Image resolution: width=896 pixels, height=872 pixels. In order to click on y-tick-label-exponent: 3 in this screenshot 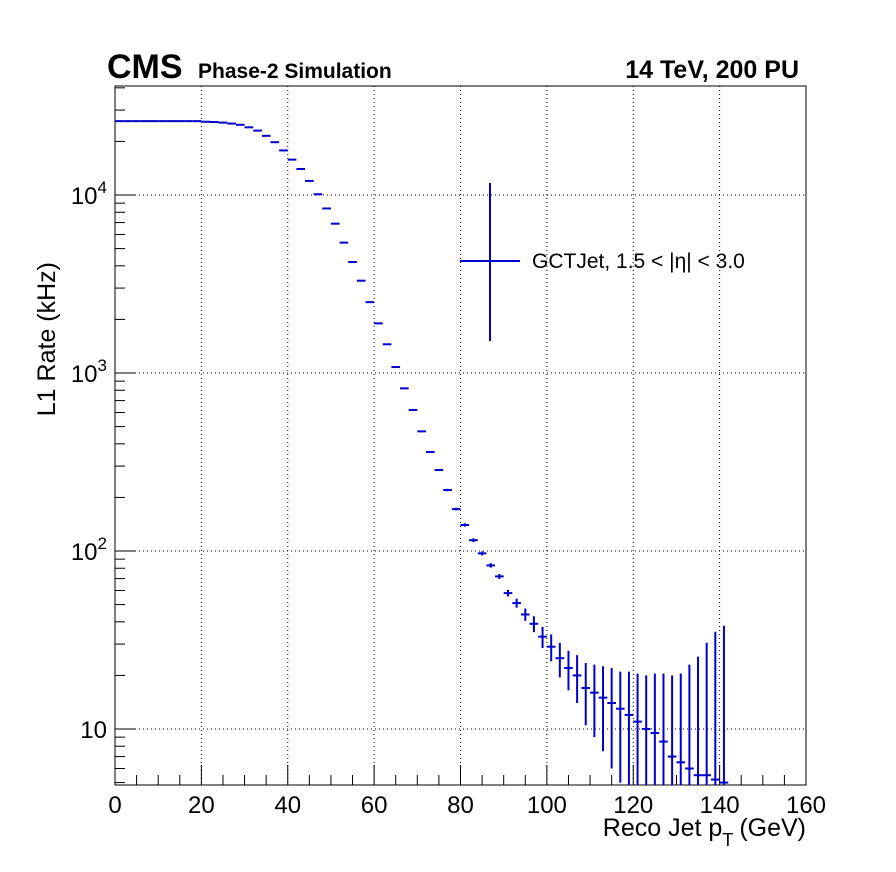, I will do `click(102, 365)`.